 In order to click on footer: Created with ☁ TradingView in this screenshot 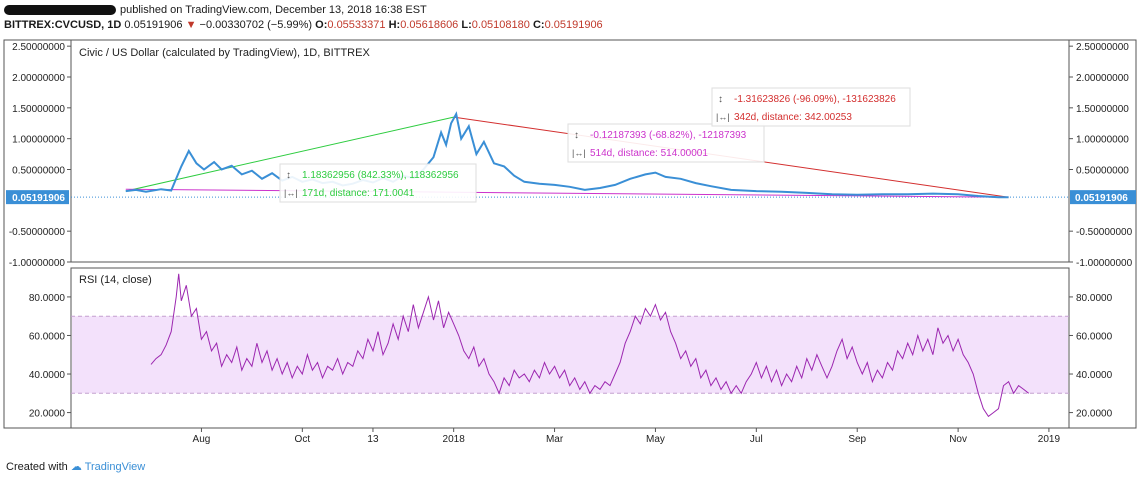, I will do `click(75, 466)`.